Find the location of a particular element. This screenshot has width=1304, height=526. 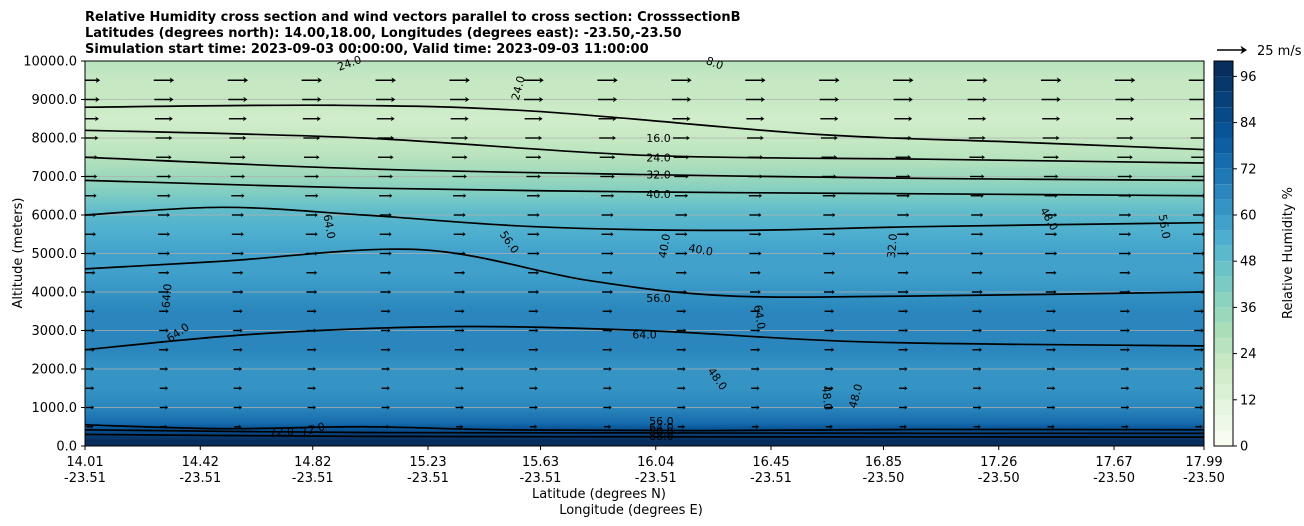

y-tick-label-0: 0.0 is located at coordinates (66, 447).